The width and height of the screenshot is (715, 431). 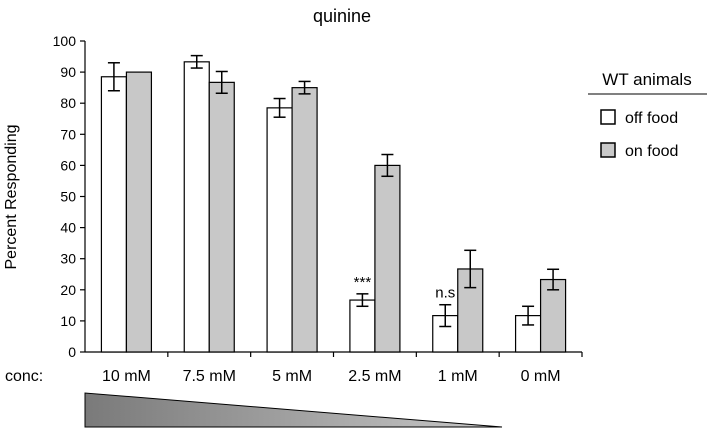 I want to click on x-category-label: 5 mM, so click(x=292, y=376).